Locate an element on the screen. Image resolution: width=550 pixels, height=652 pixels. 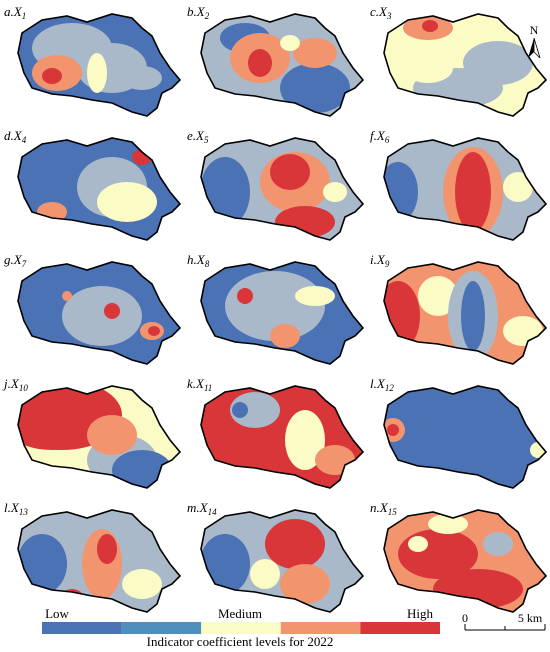
panel-label: e.X5 is located at coordinates (198, 136).